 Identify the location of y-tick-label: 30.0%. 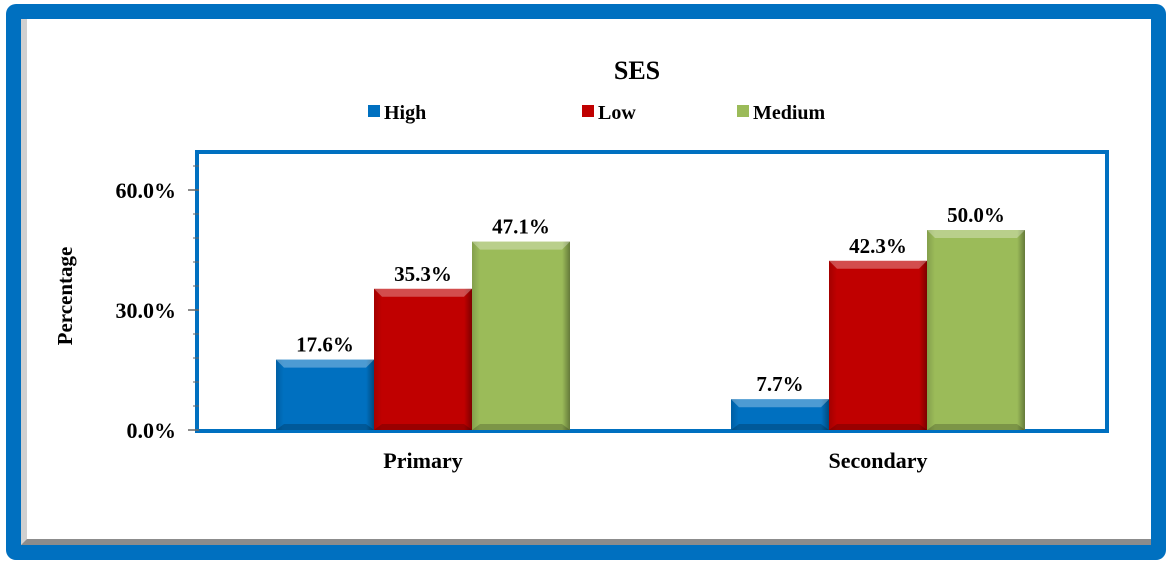
(146, 310).